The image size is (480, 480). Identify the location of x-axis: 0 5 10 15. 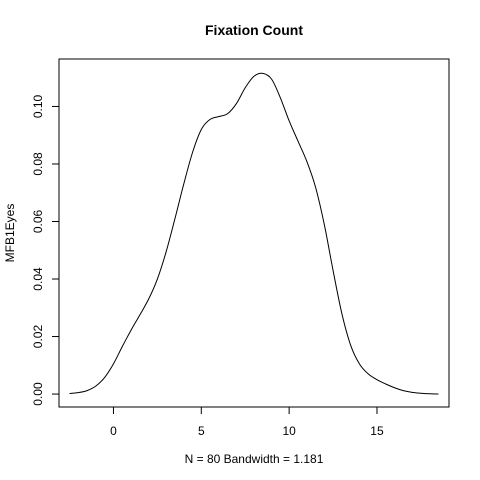
(247, 422).